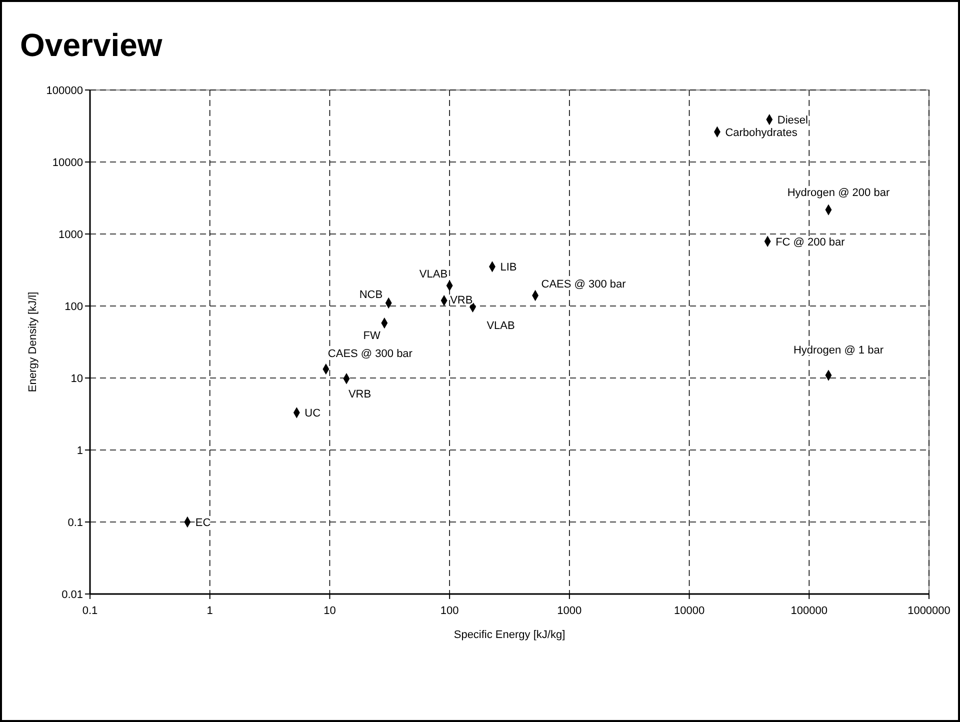  I want to click on y-axis-title: Energy Density [kJ/l], so click(33, 342).